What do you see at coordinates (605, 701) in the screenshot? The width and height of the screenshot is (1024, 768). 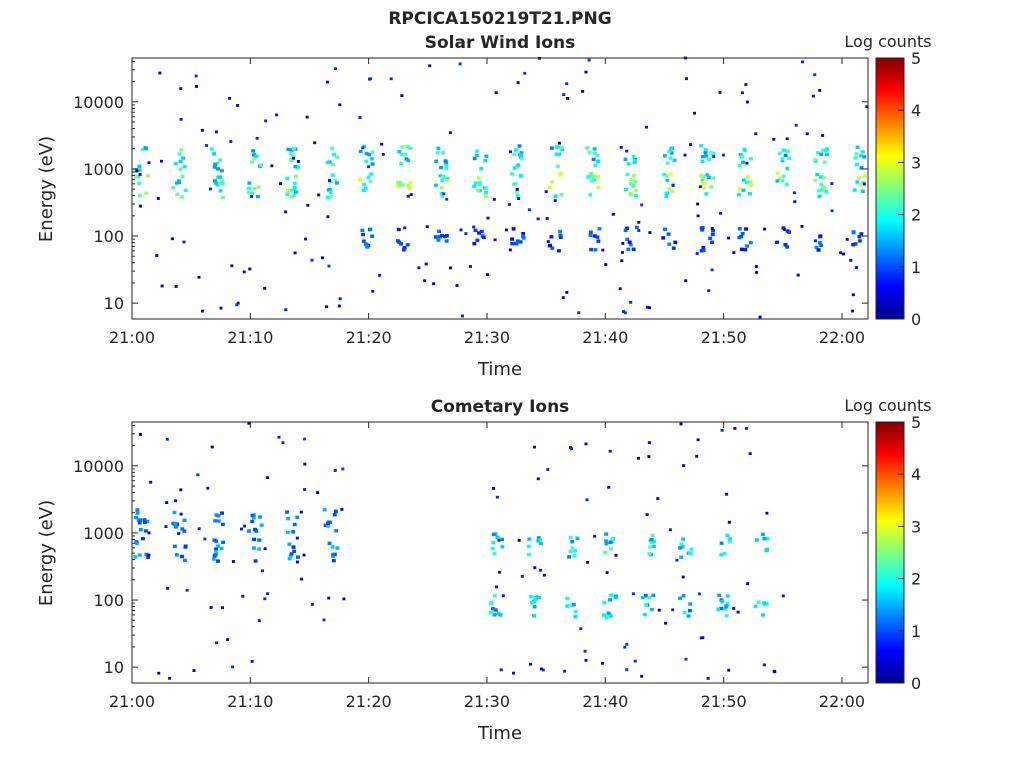 I see `x-tick-label: 21:40` at bounding box center [605, 701].